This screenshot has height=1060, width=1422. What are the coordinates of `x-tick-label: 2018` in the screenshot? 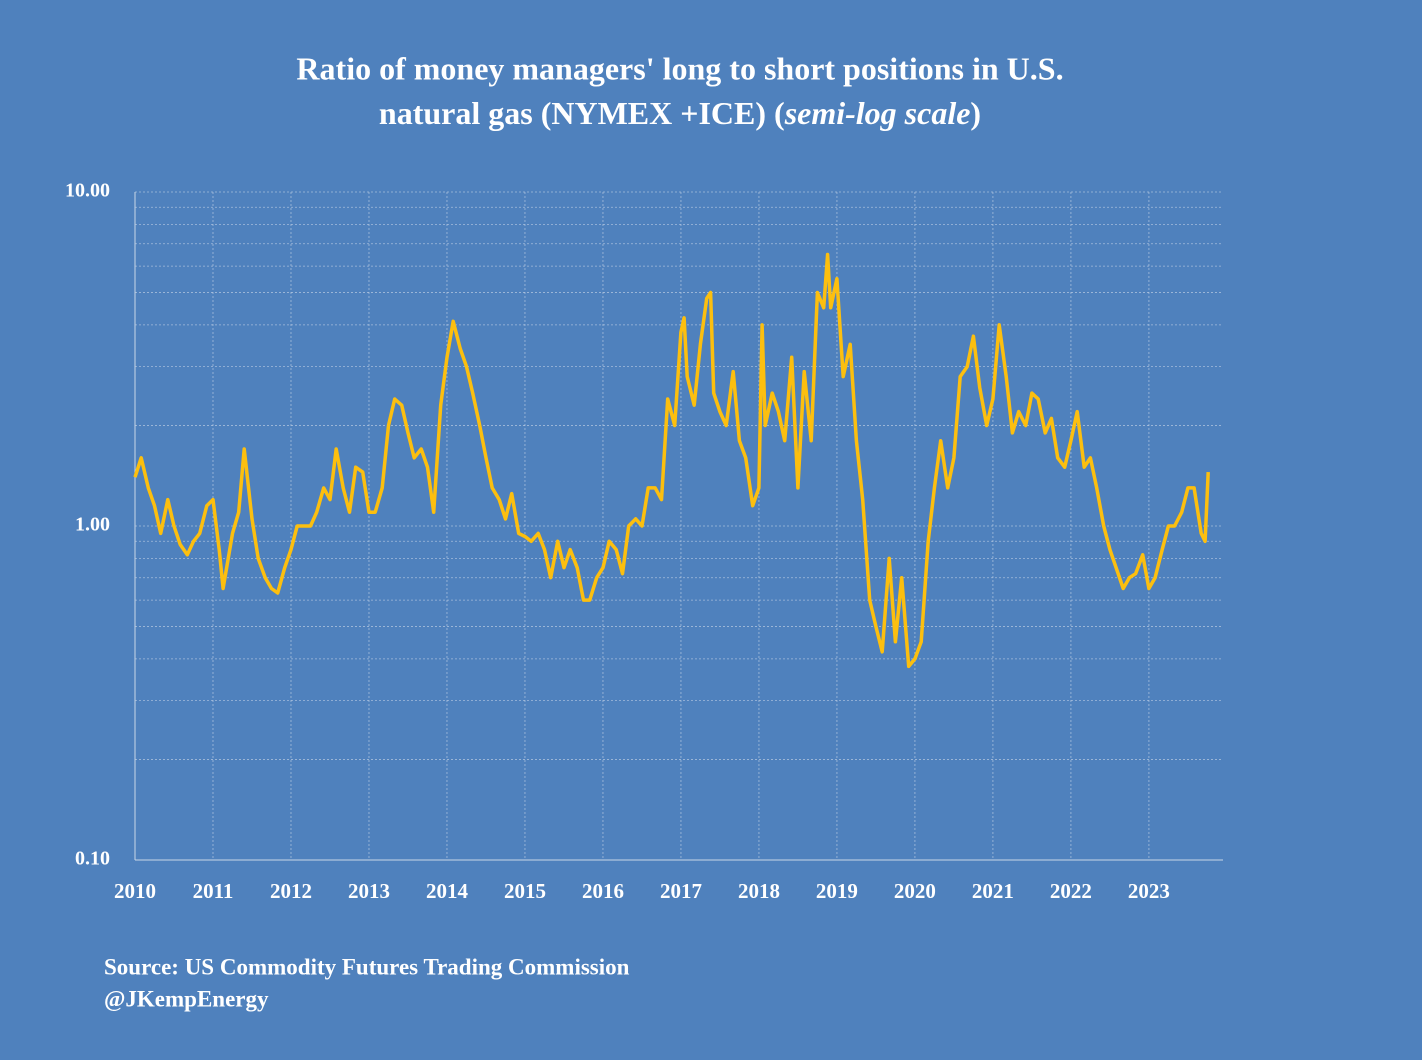 It's located at (759, 891).